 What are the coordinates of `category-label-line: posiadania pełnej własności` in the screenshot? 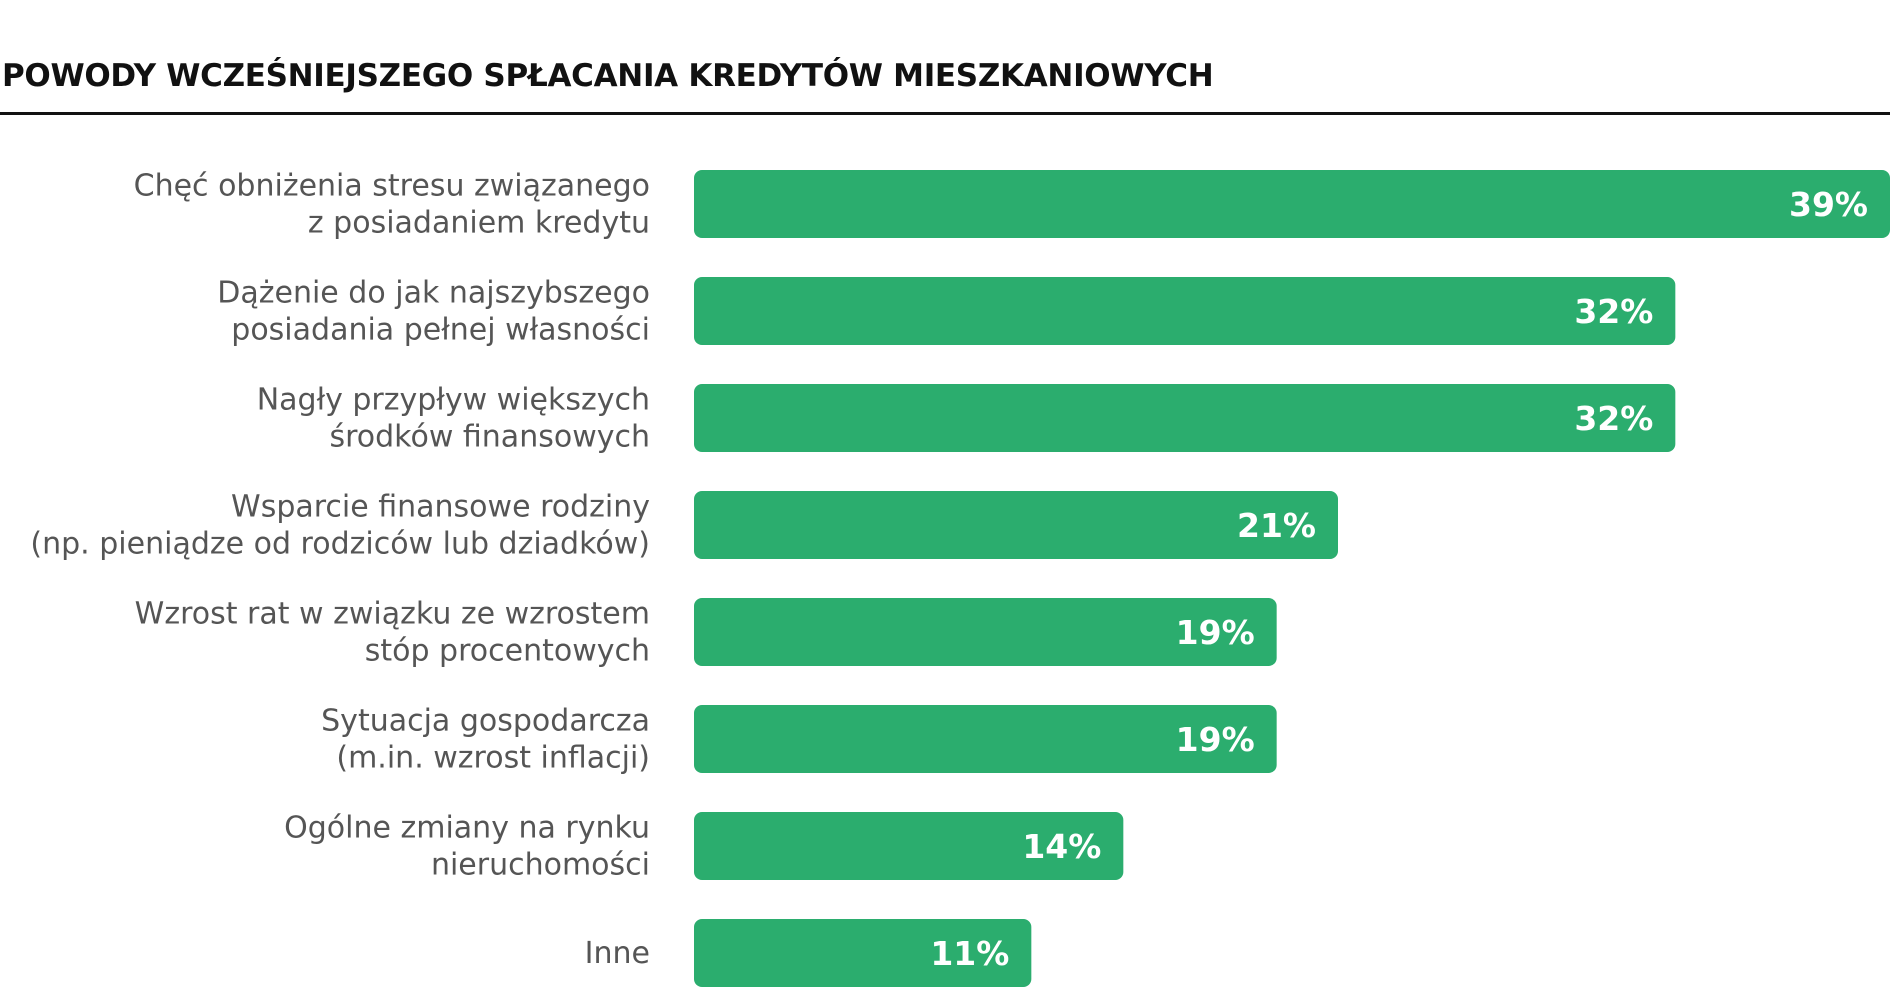 It's located at (440, 330).